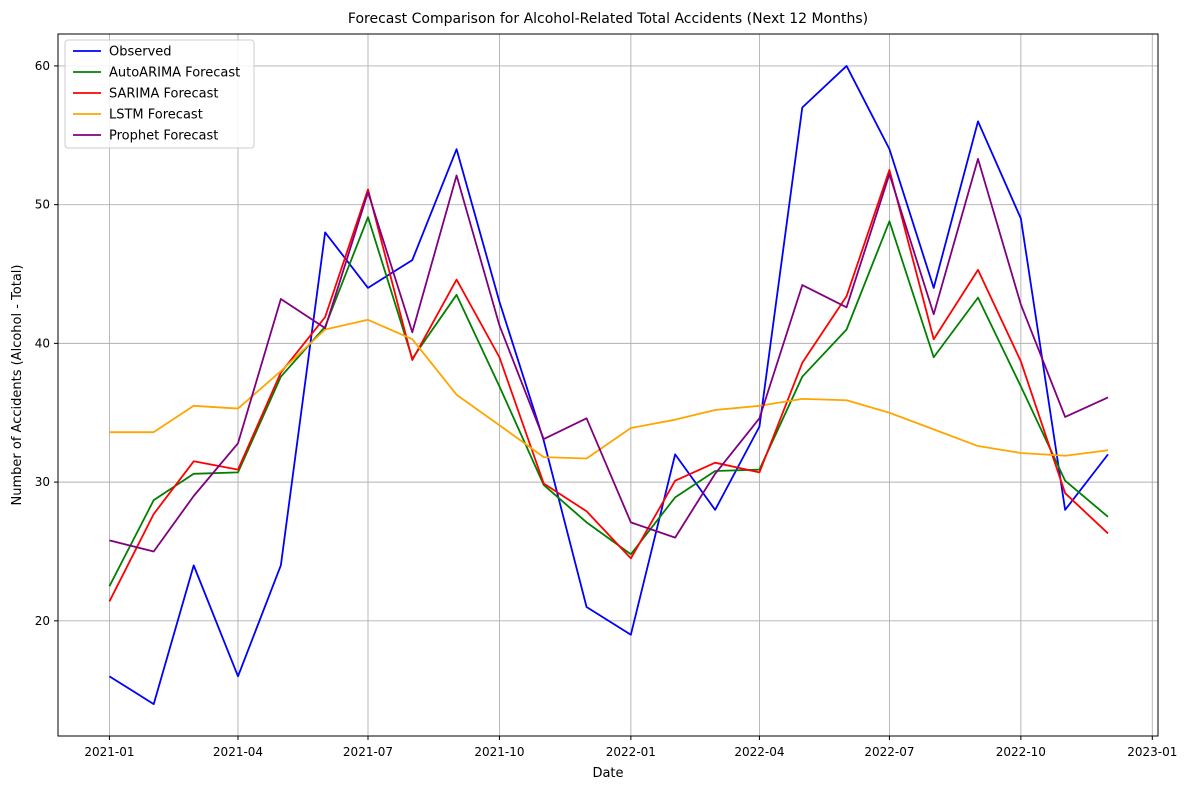 The width and height of the screenshot is (1189, 790). What do you see at coordinates (607, 773) in the screenshot?
I see `x-axis-label: Date` at bounding box center [607, 773].